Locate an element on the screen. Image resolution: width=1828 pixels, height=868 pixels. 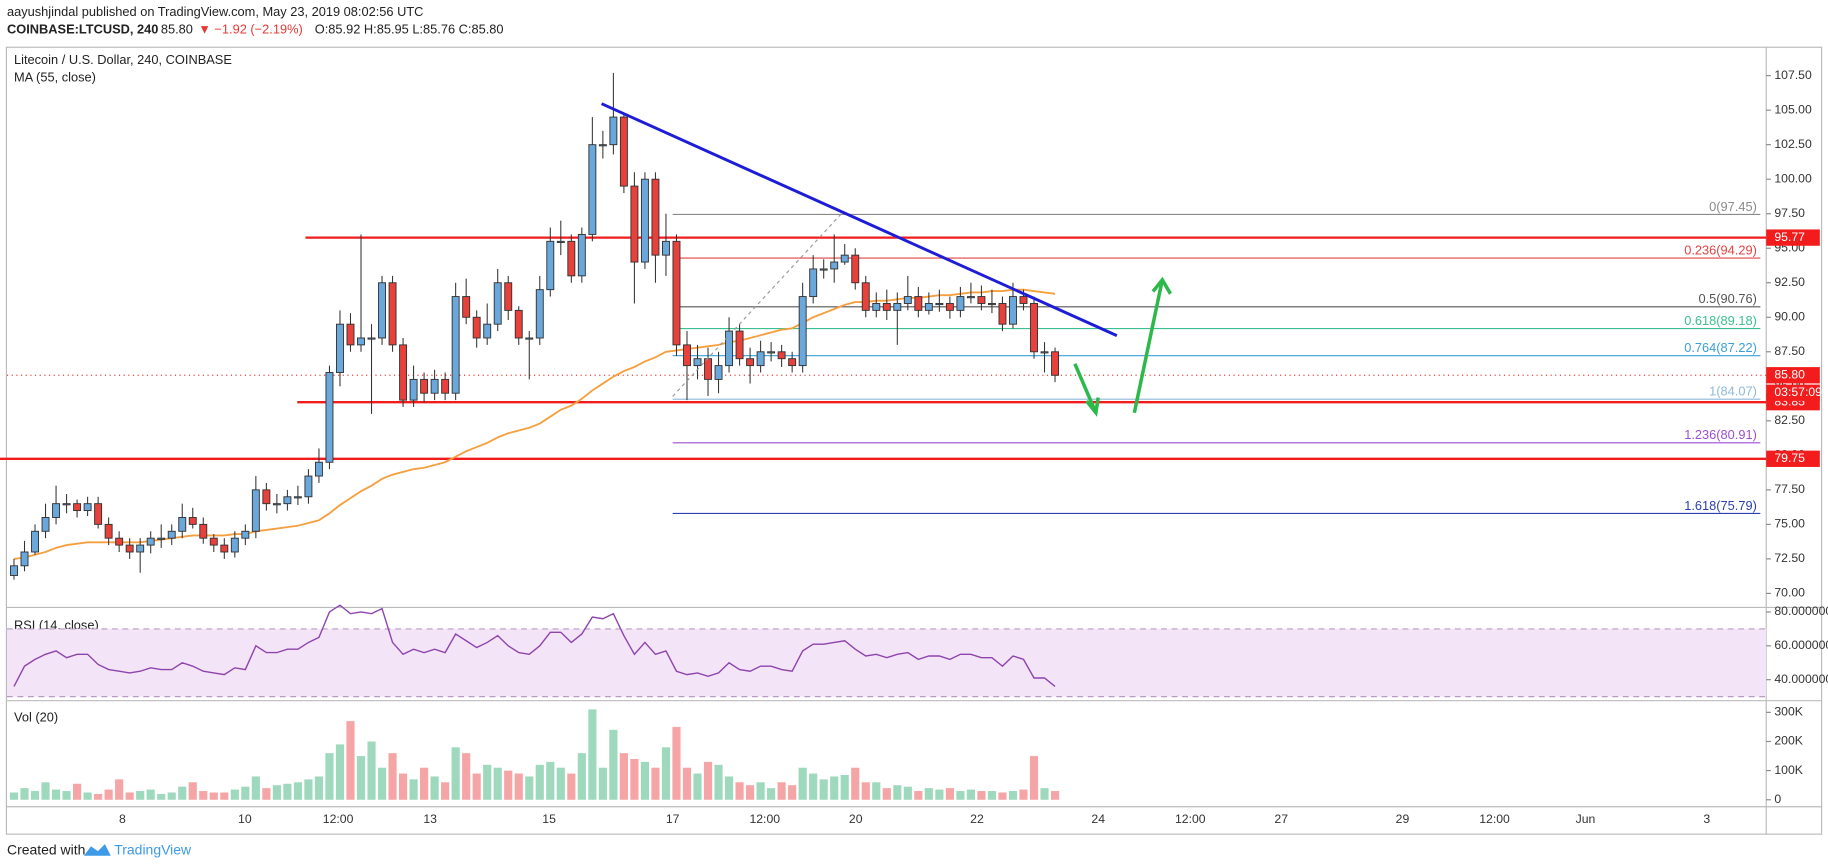
fib-label: 0.5(90.76) is located at coordinates (1727, 298).